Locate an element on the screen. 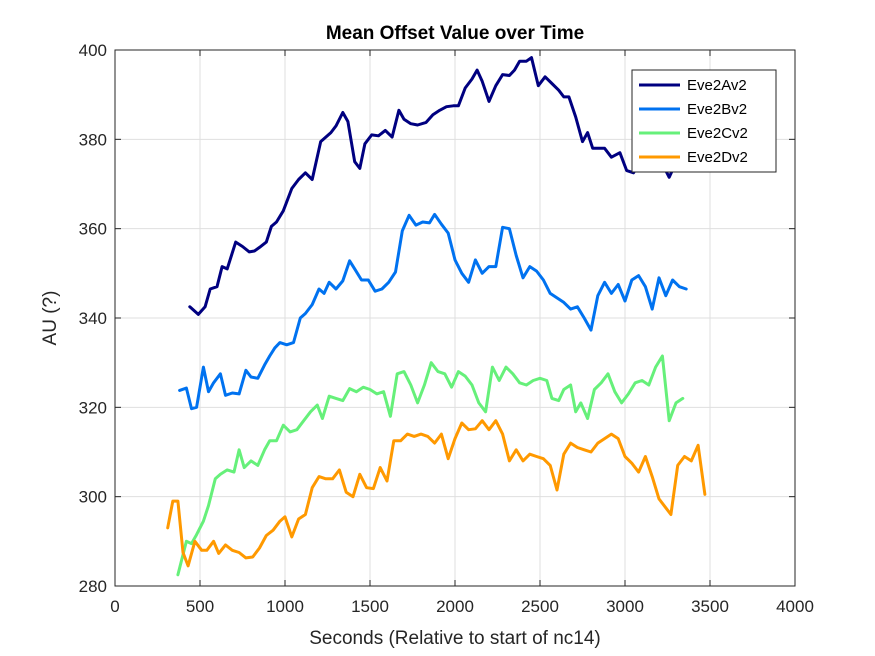 The image size is (875, 656). x-tick-label: 2000 is located at coordinates (455, 606).